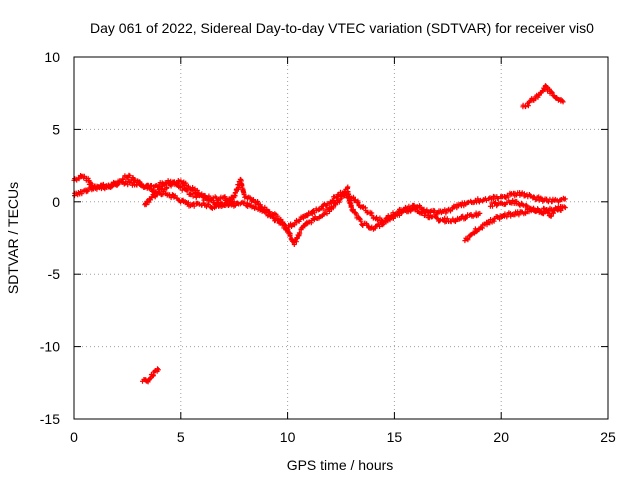 Image resolution: width=640 pixels, height=480 pixels. I want to click on x-tick-label: 0, so click(74, 437).